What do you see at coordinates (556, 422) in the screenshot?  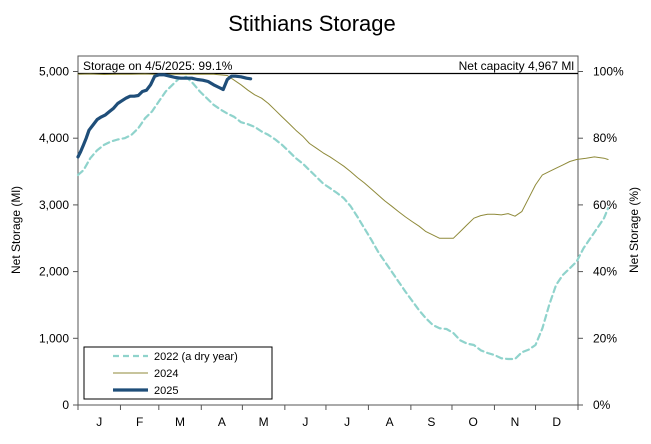 I see `x-tick-label: D` at bounding box center [556, 422].